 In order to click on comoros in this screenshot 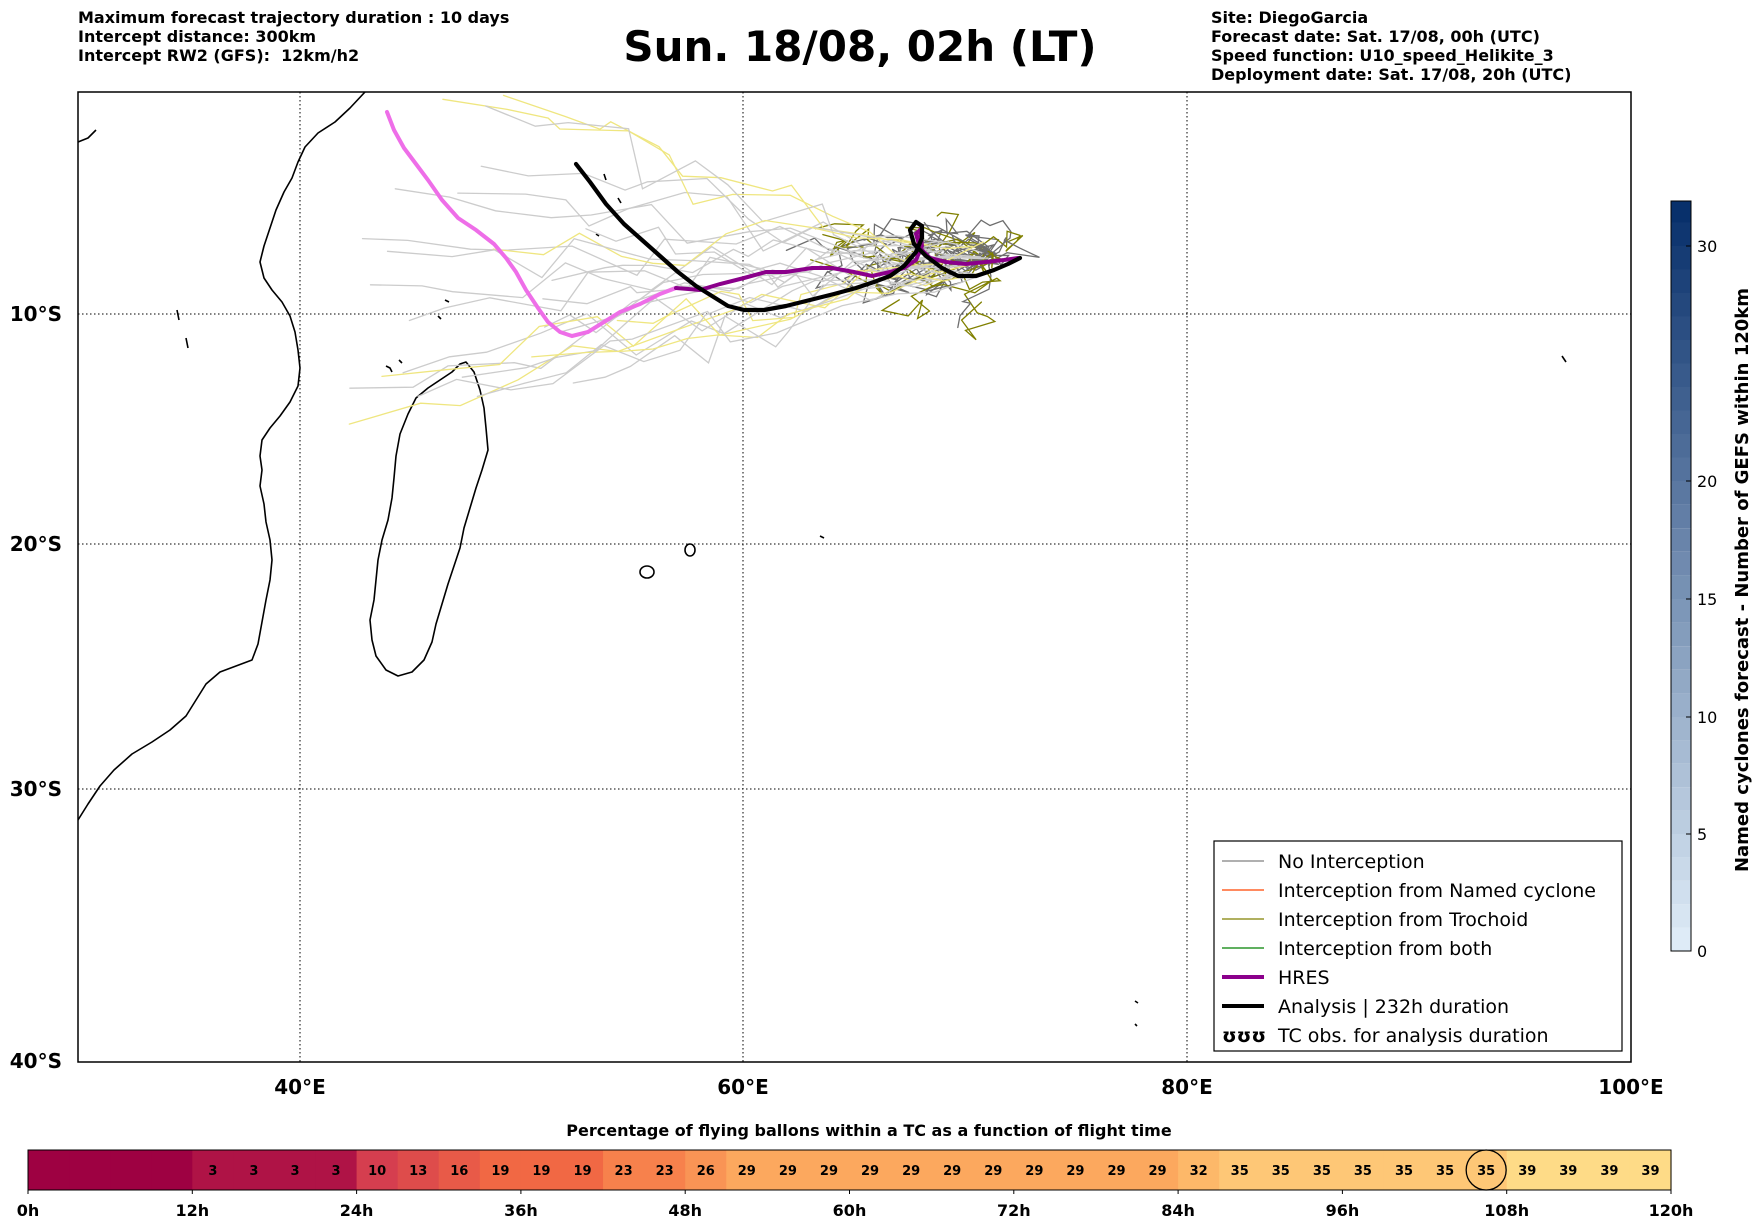, I will do `click(394, 366)`.